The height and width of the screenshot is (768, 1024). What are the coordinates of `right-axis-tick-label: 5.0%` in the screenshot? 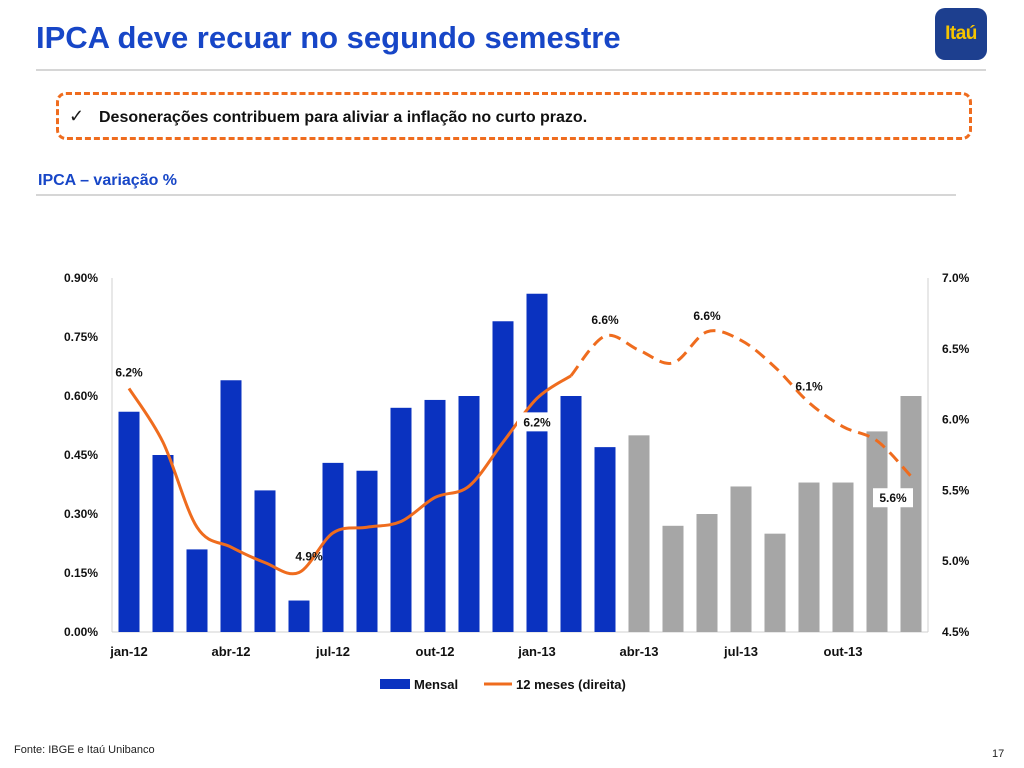 It's located at (956, 561).